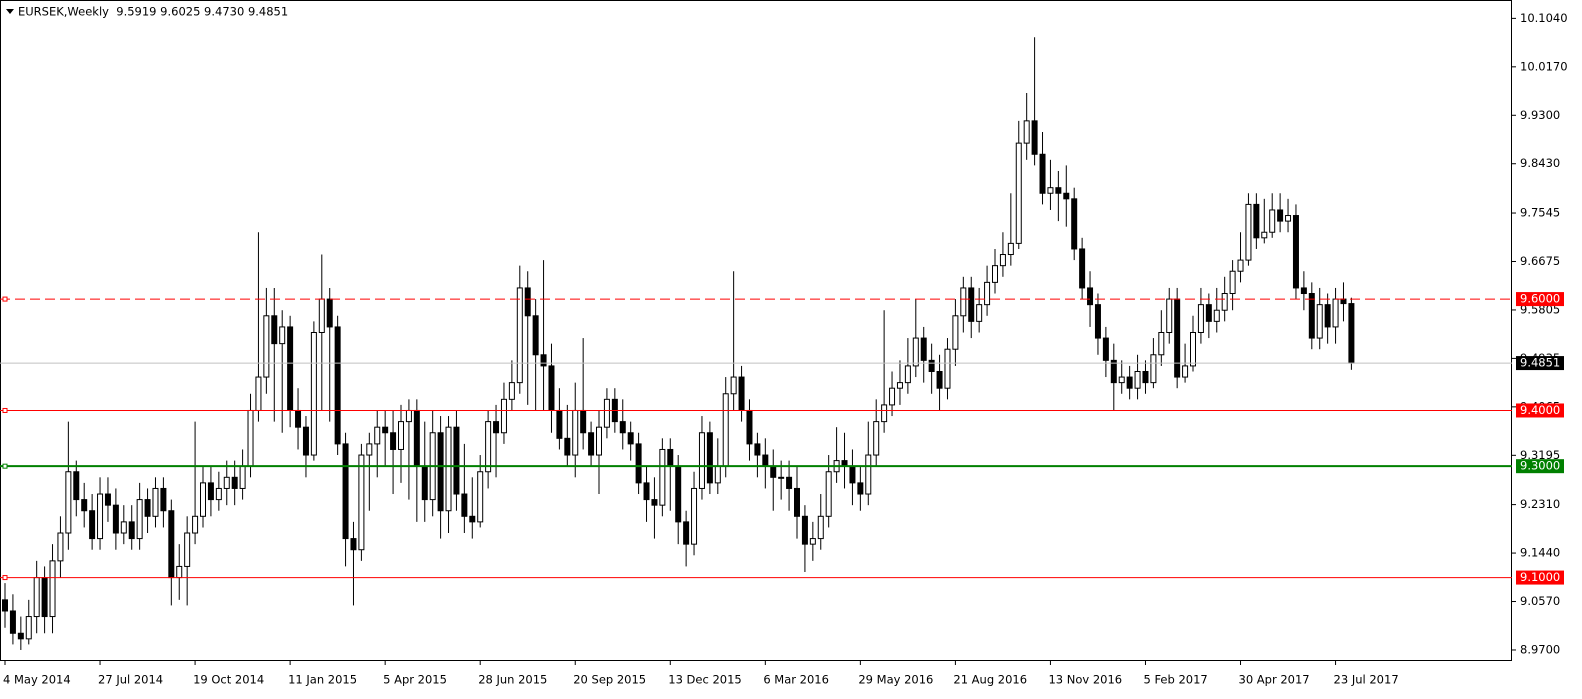  What do you see at coordinates (1274, 680) in the screenshot?
I see `x-tick-label: 30 Apr 2017` at bounding box center [1274, 680].